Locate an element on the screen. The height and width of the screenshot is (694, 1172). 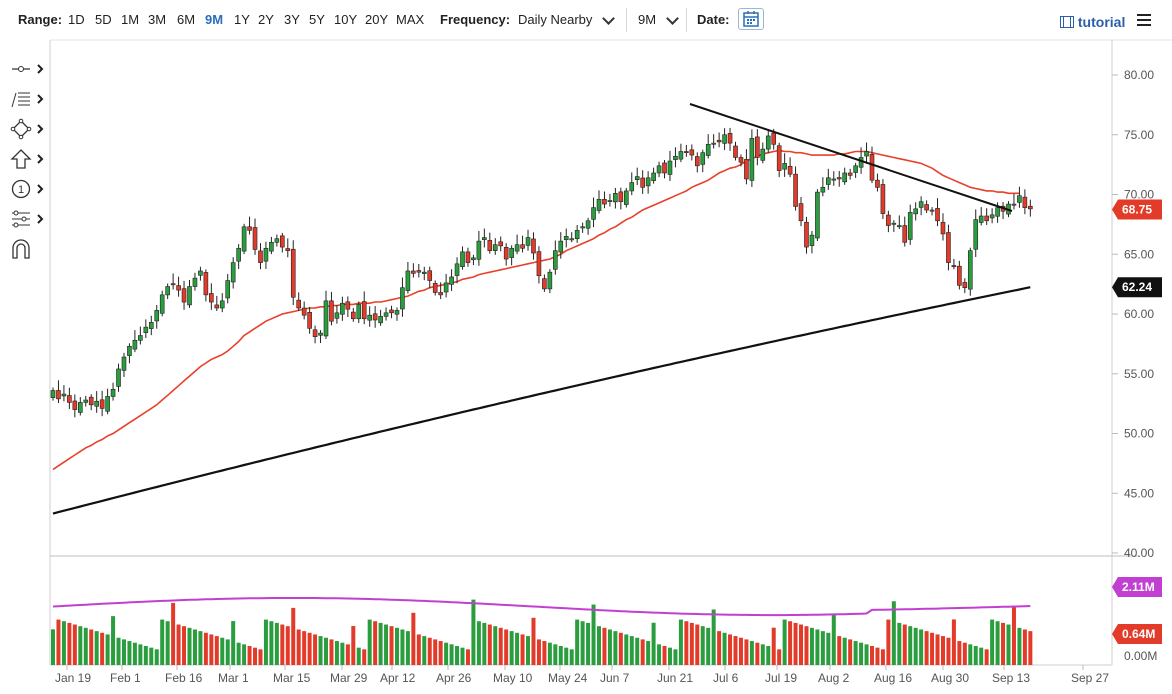
range-button-3y: 3Y is located at coordinates (292, 19).